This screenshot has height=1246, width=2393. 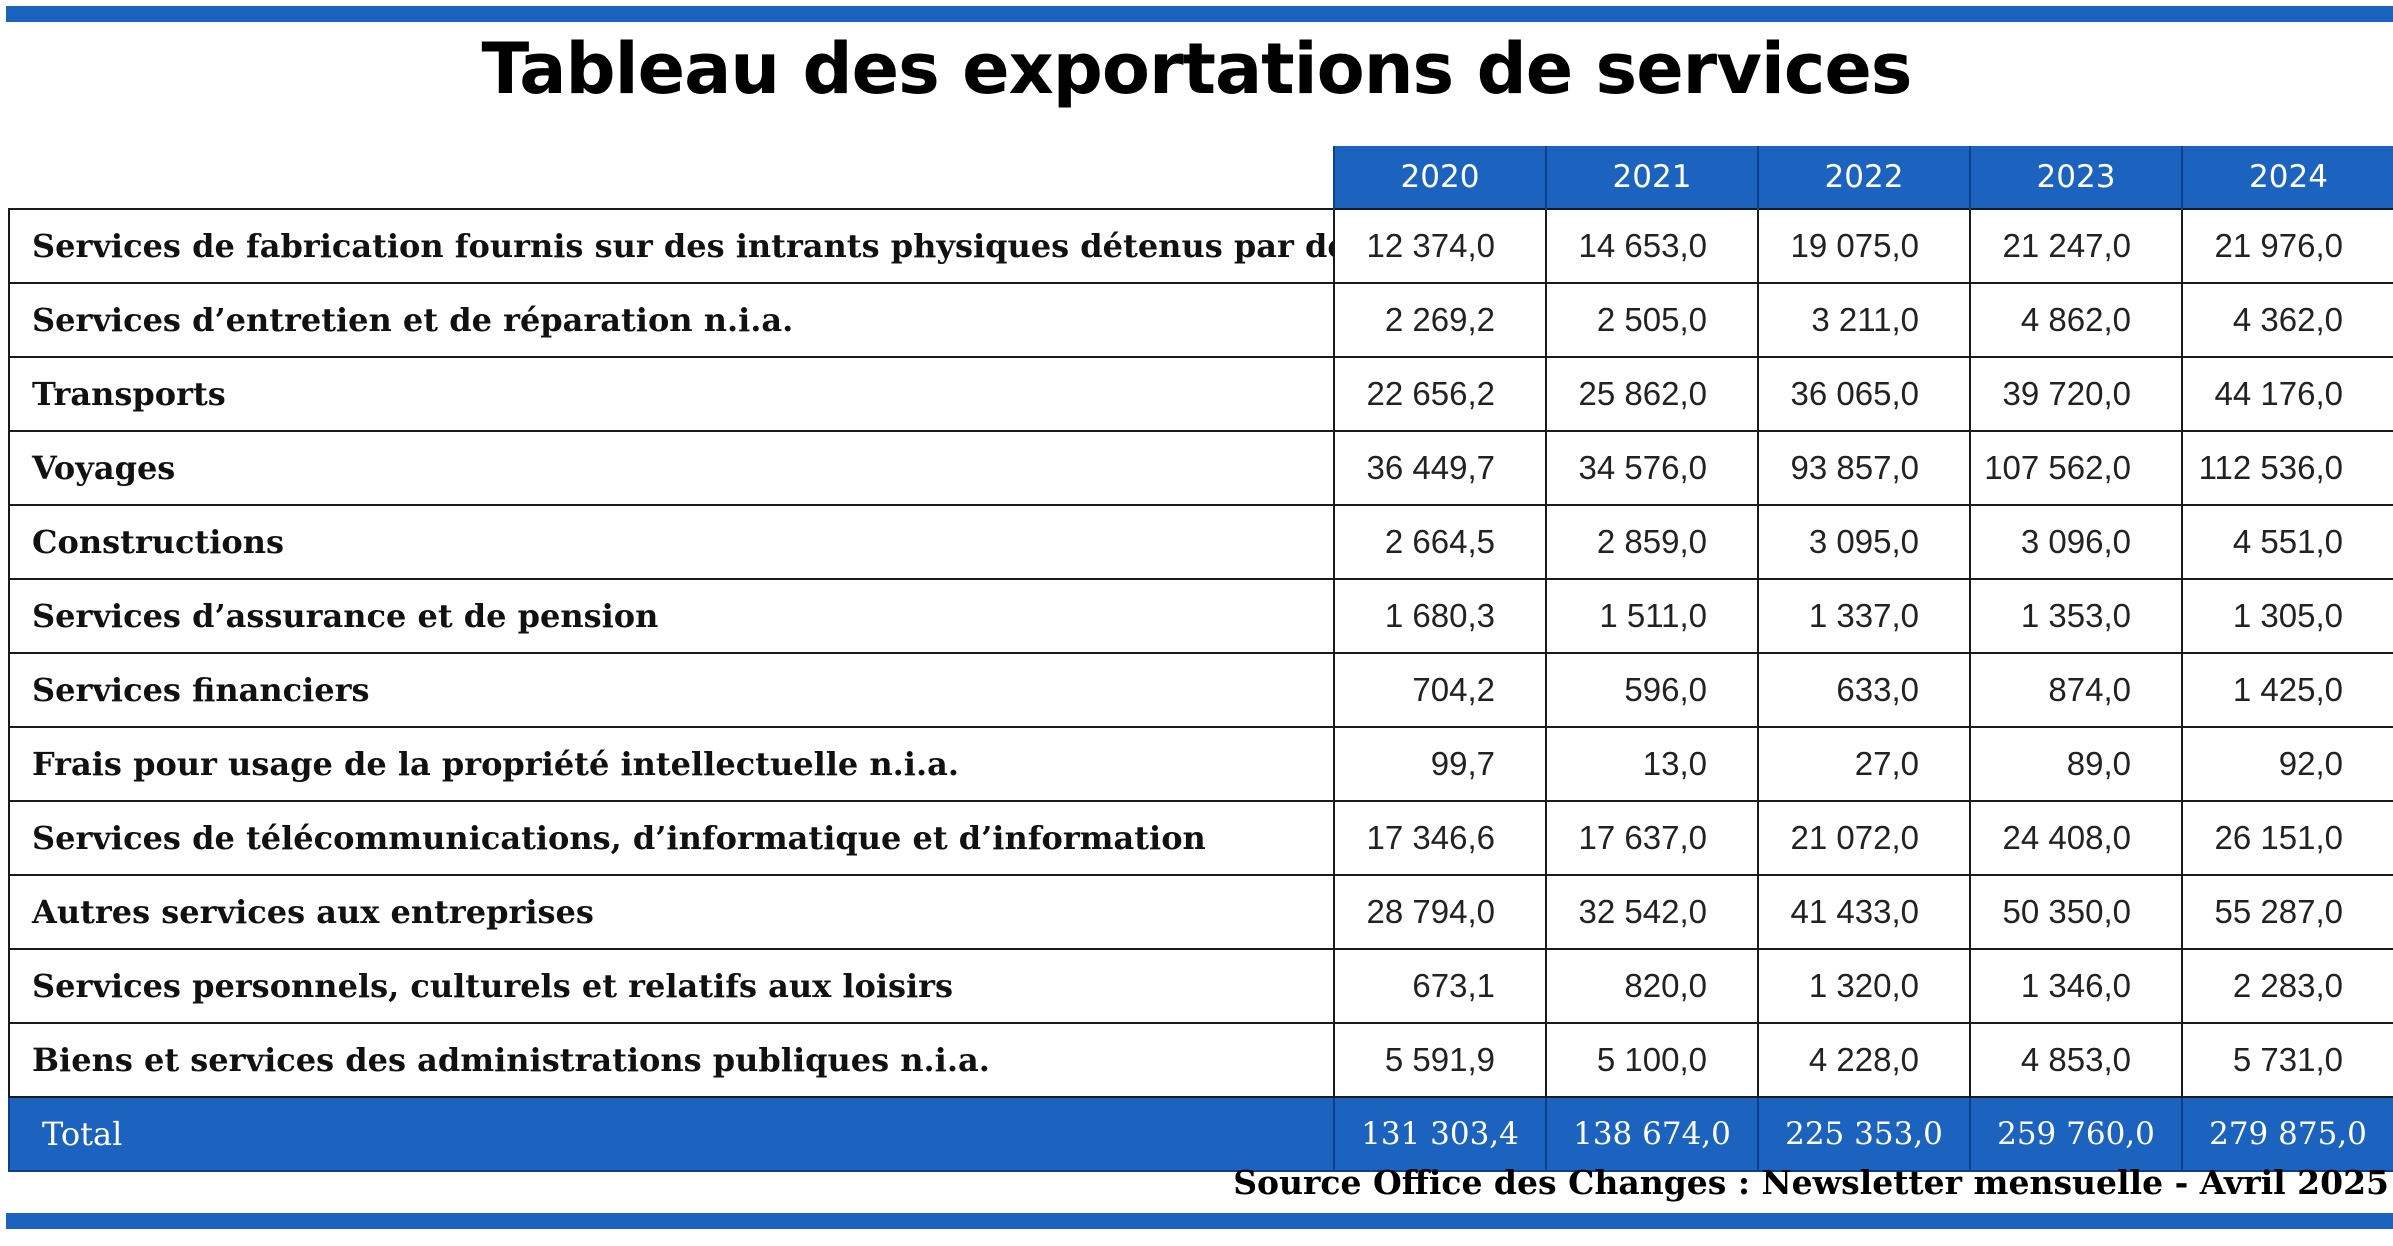 What do you see at coordinates (2287, 616) in the screenshot?
I see `value-cell: 1 305,0` at bounding box center [2287, 616].